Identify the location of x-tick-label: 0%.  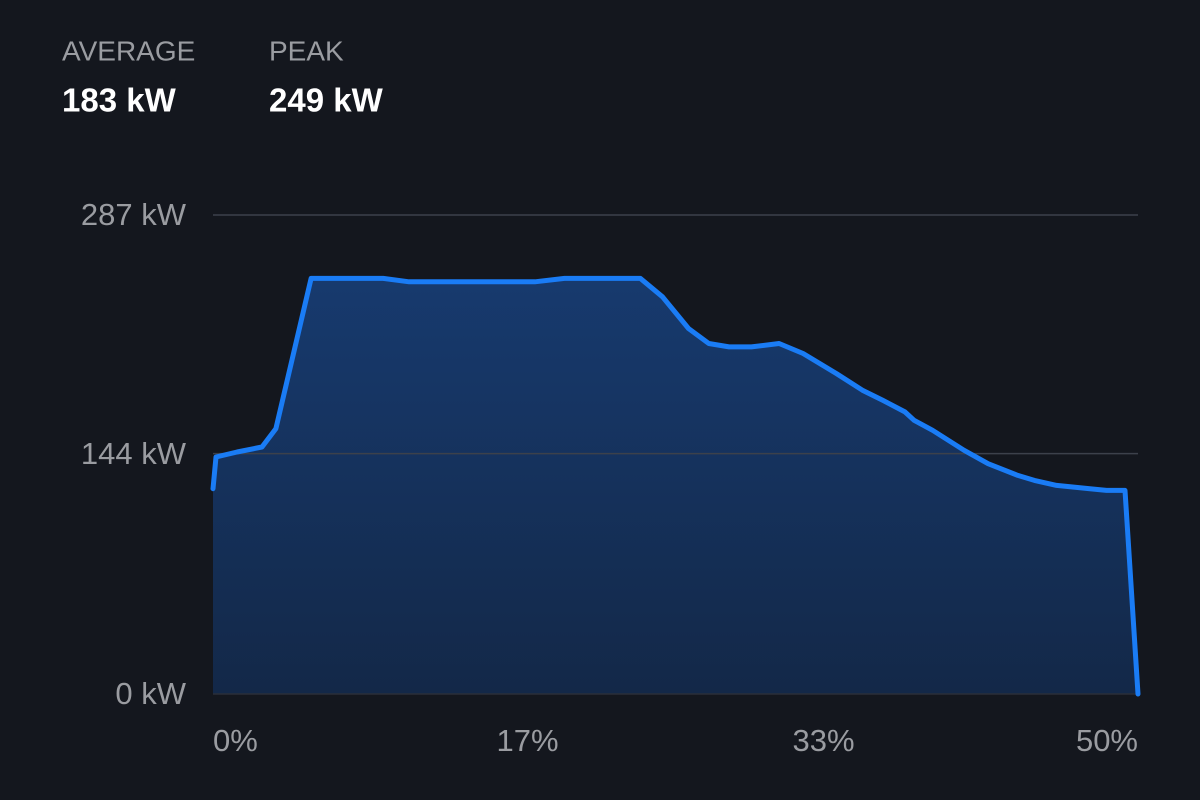
(235, 740).